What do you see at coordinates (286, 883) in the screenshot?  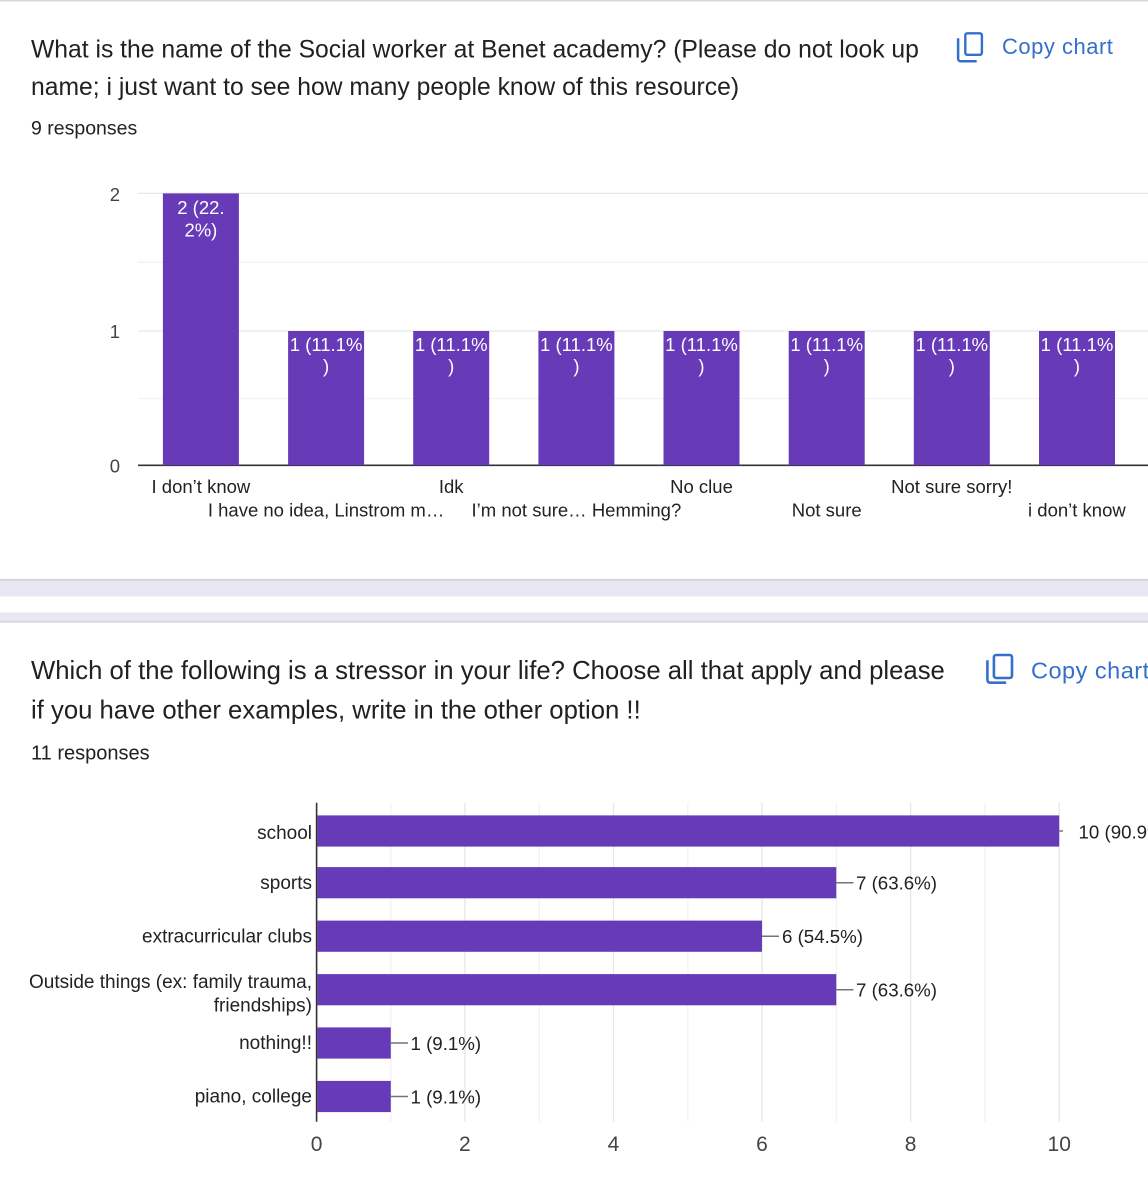 I see `svg-text: sports` at bounding box center [286, 883].